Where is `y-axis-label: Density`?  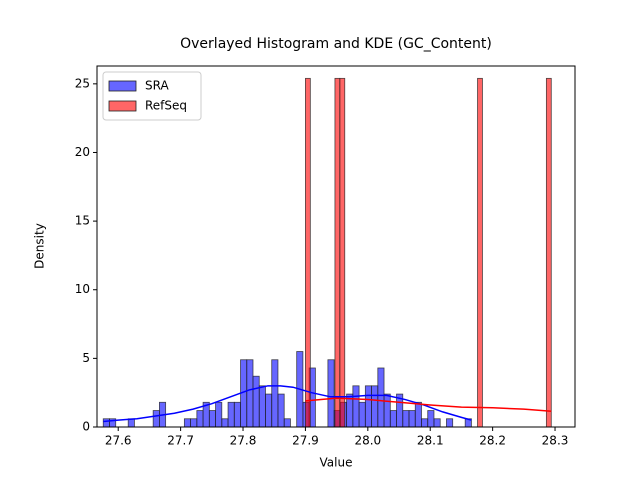 y-axis-label: Density is located at coordinates (40, 246).